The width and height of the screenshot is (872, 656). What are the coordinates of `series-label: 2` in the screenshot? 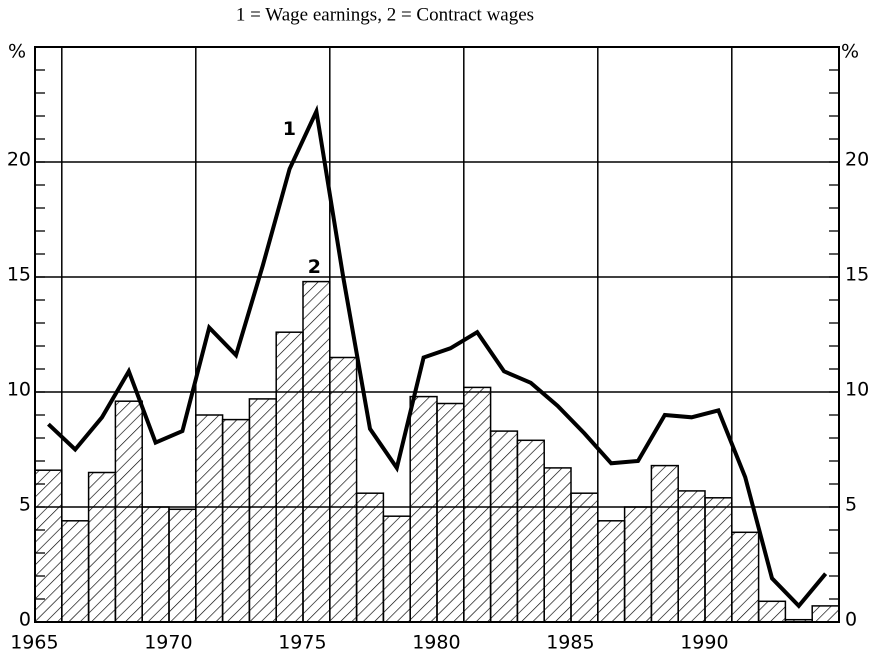 It's located at (314, 267).